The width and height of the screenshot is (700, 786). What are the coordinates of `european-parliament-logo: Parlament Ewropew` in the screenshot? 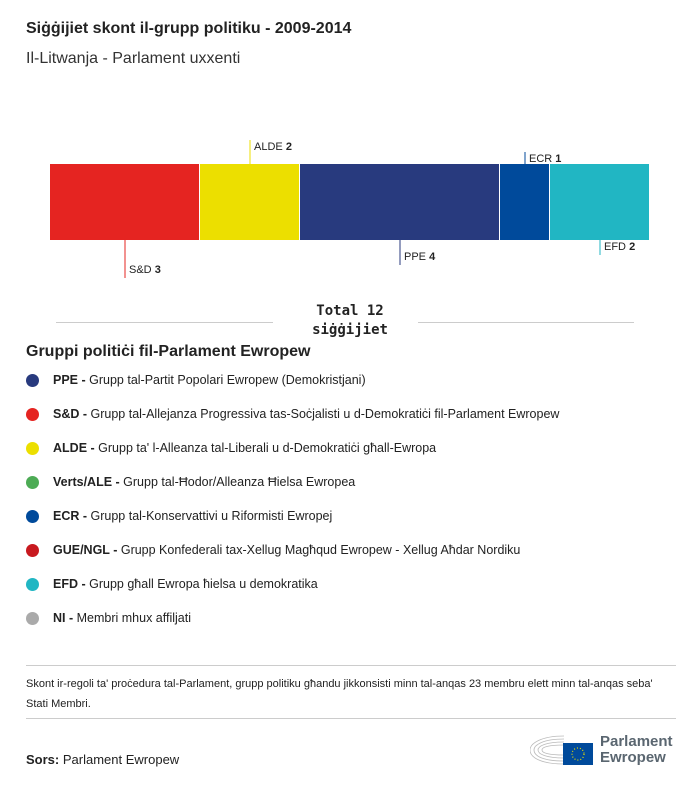 It's located at (601, 750).